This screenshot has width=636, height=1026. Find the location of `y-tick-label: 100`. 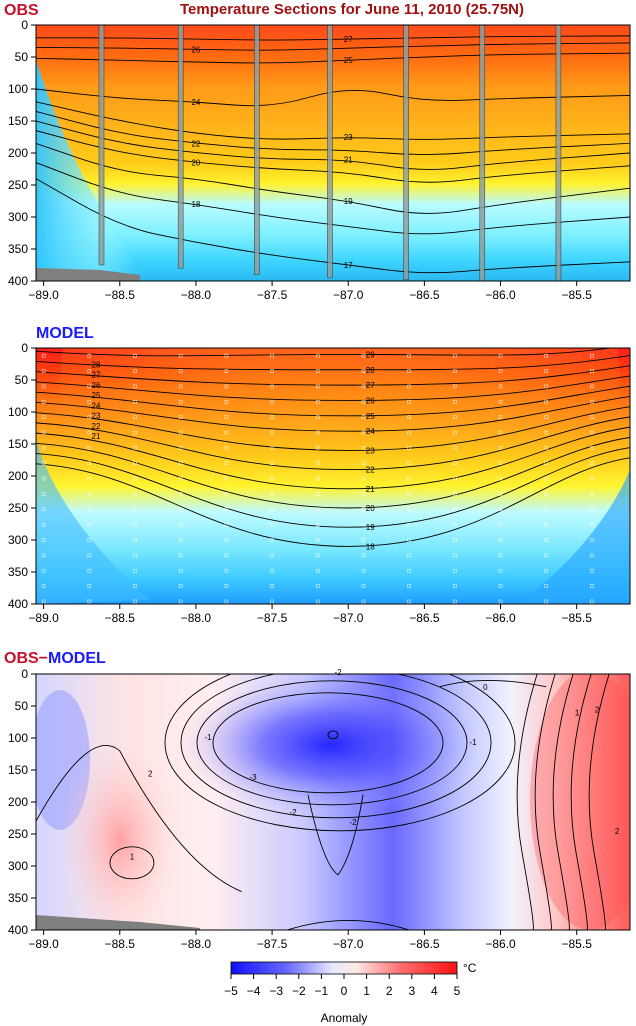

y-tick-label: 100 is located at coordinates (18, 89).